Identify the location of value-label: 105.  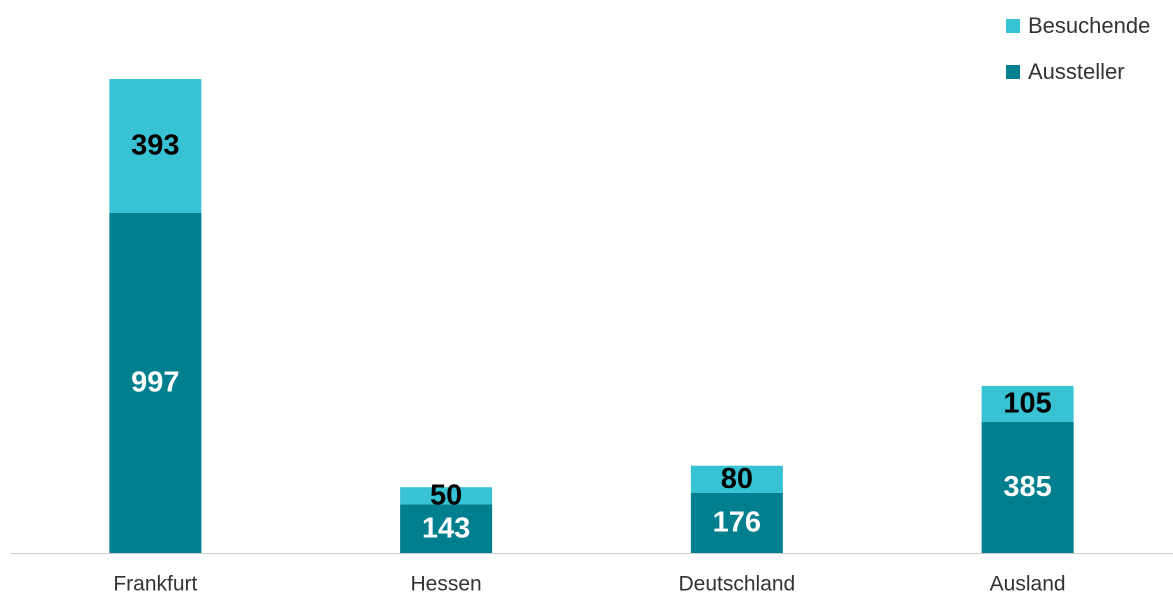
(1027, 403).